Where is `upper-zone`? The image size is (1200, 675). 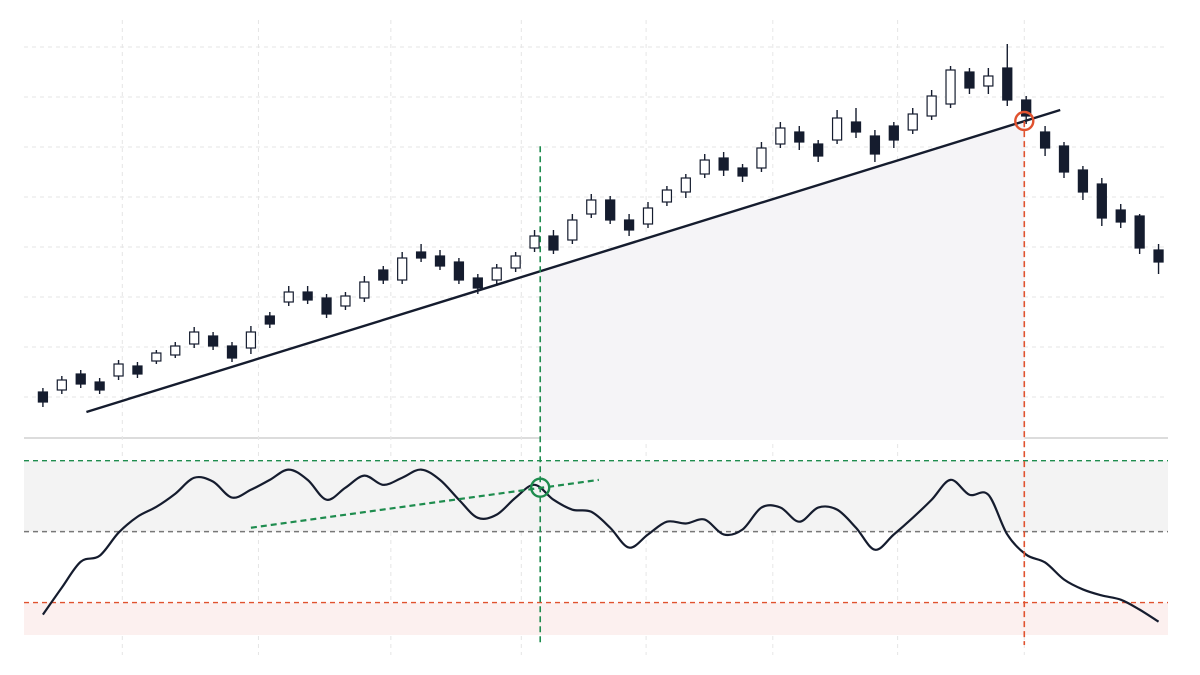 upper-zone is located at coordinates (596, 496).